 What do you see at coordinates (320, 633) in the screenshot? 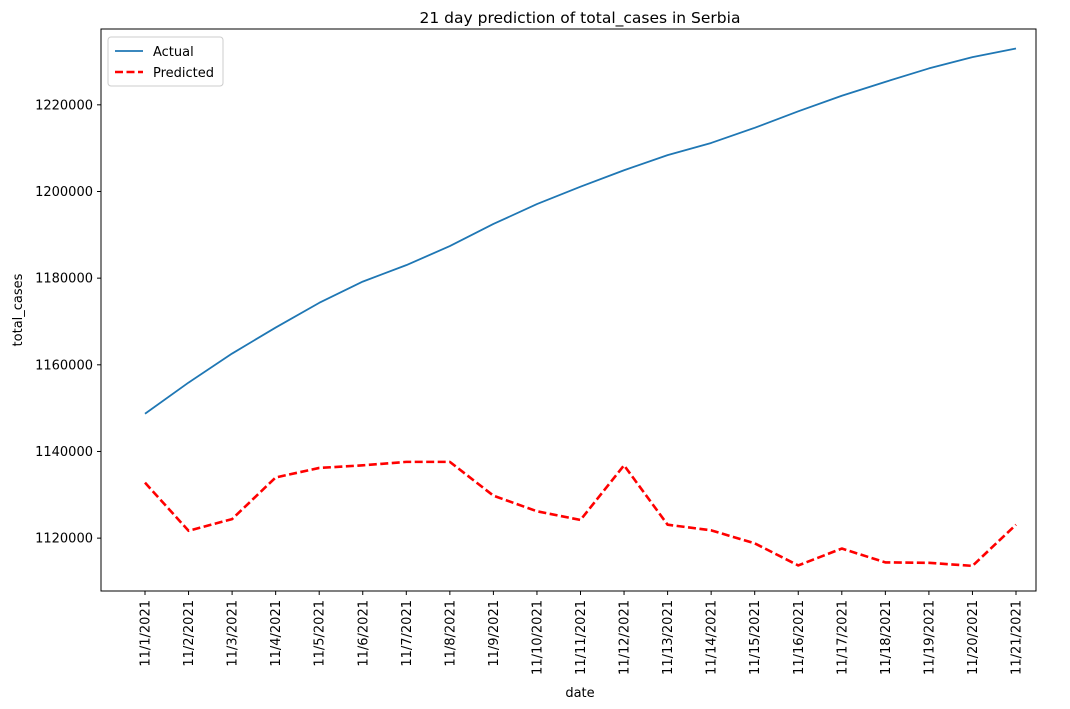
I see `x-tick-label: 11/5/2021` at bounding box center [320, 633].